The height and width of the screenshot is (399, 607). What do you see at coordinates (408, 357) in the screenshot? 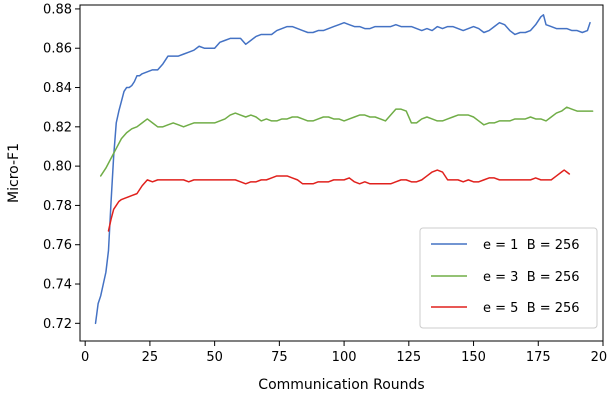
I see `x-tick-label: 125` at bounding box center [408, 357].